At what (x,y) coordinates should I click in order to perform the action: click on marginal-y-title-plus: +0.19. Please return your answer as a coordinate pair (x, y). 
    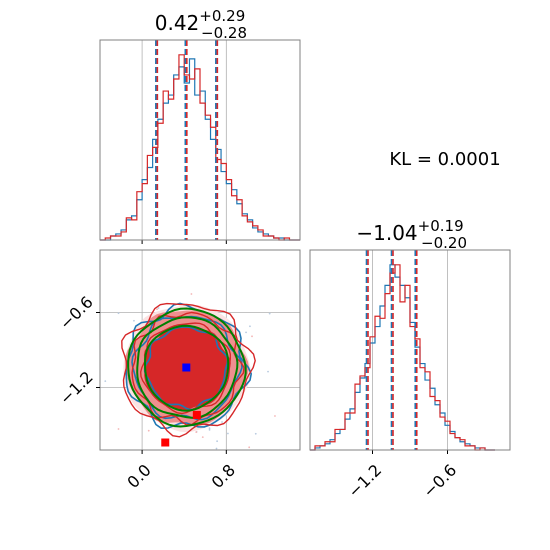
    Looking at the image, I should click on (441, 226).